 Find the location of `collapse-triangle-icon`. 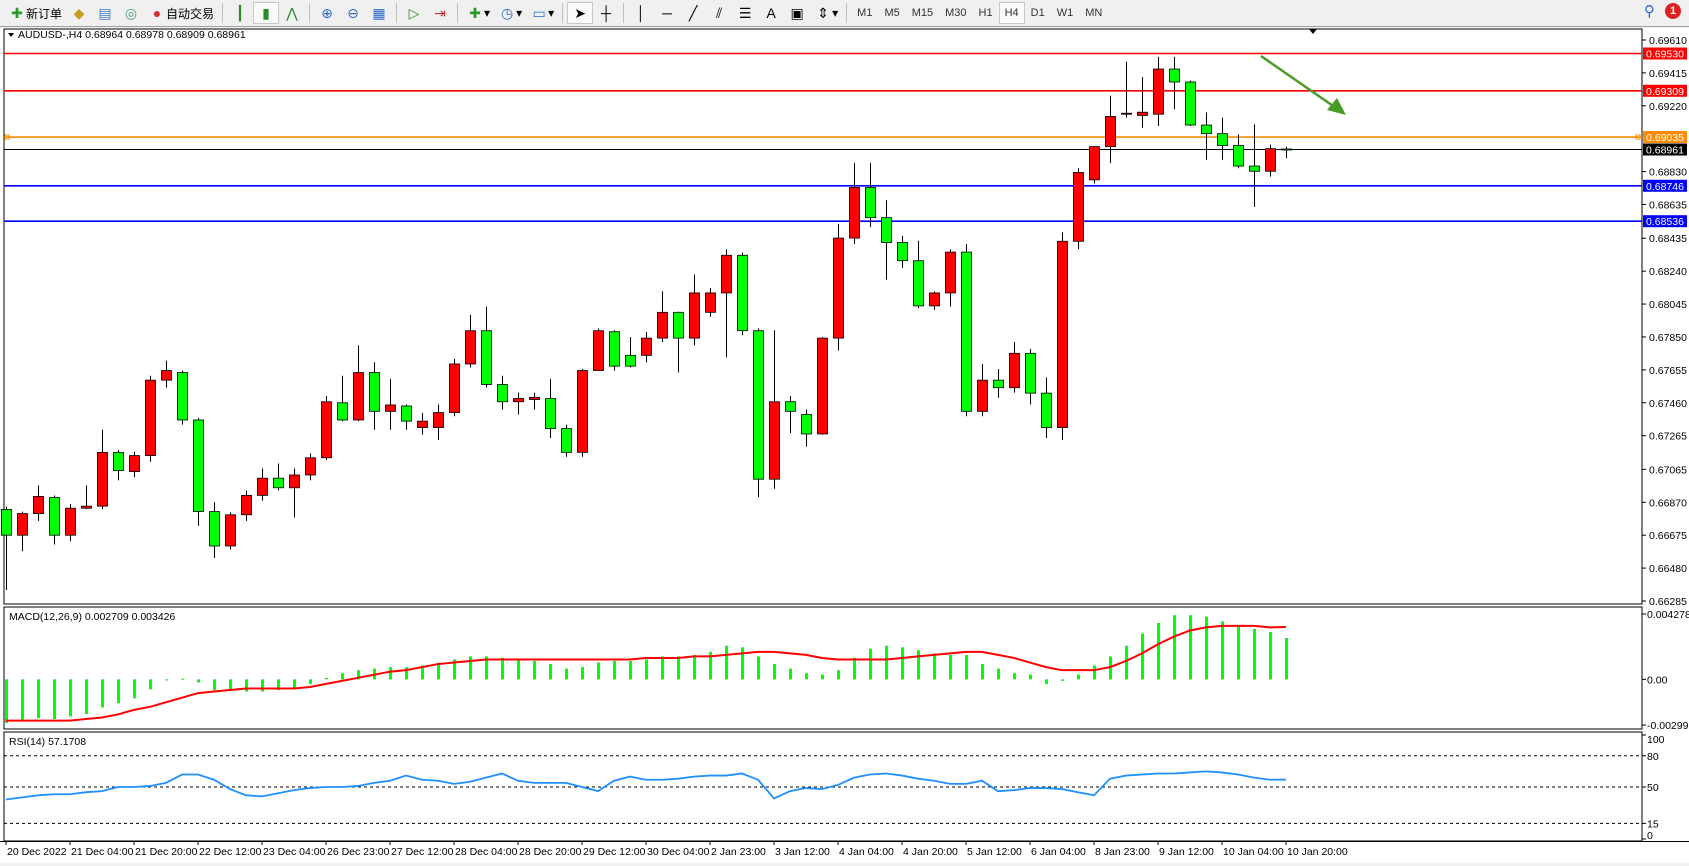

collapse-triangle-icon is located at coordinates (11, 35).